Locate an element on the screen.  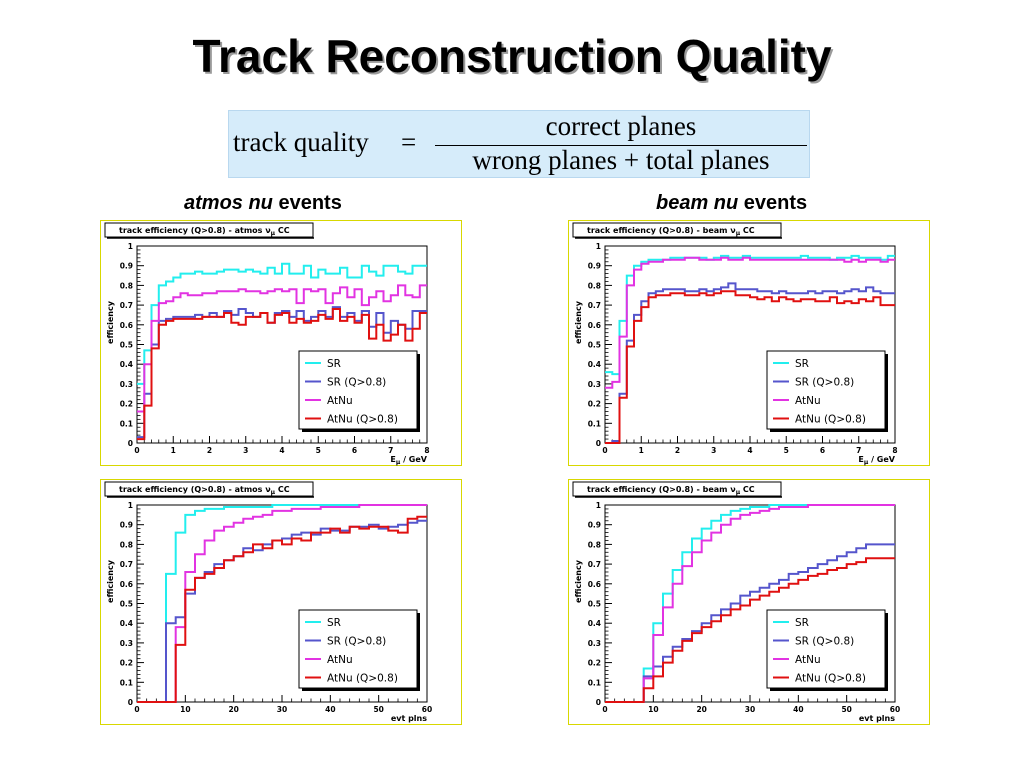
chart-title-text: track efficiency (Q>0.8) - beam νμ CC is located at coordinates (671, 490).